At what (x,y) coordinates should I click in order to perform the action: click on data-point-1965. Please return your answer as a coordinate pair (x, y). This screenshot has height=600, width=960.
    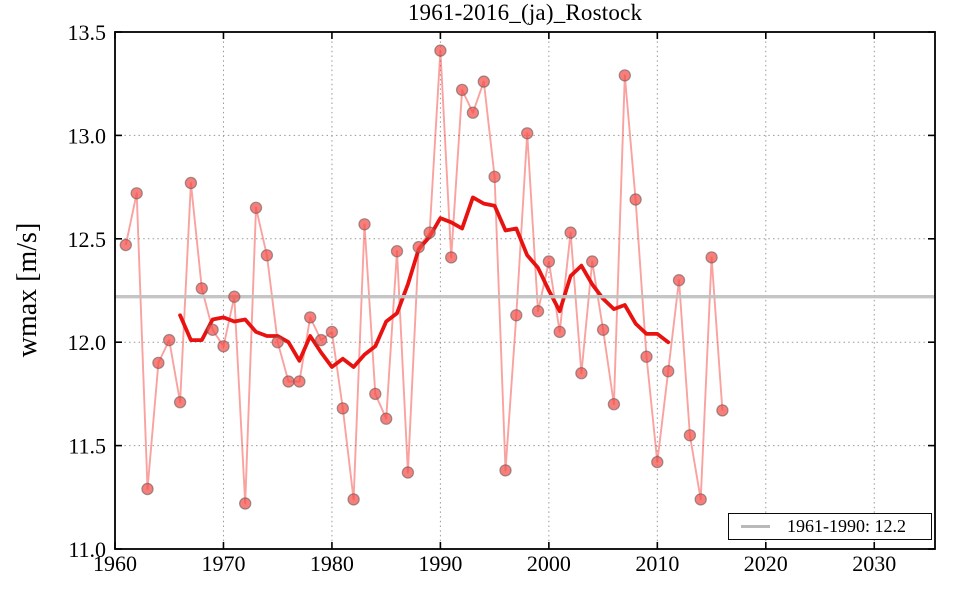
    Looking at the image, I should click on (169, 340).